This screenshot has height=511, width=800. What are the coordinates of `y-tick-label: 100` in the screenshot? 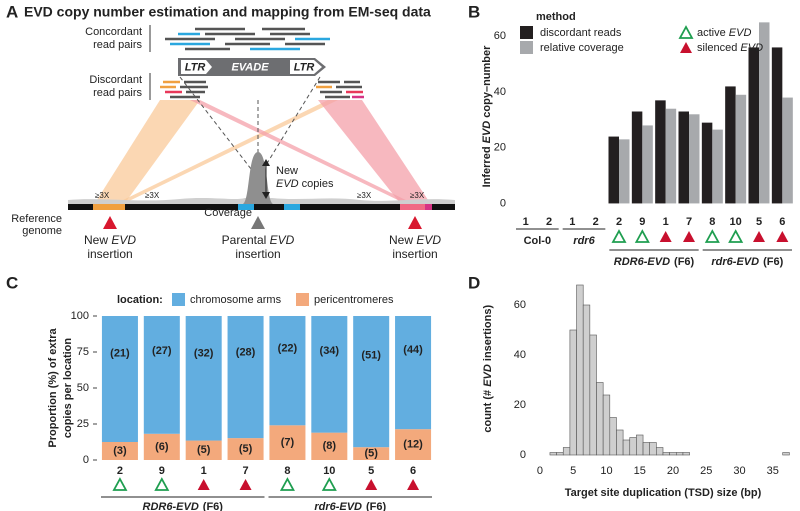 It's located at (80, 316).